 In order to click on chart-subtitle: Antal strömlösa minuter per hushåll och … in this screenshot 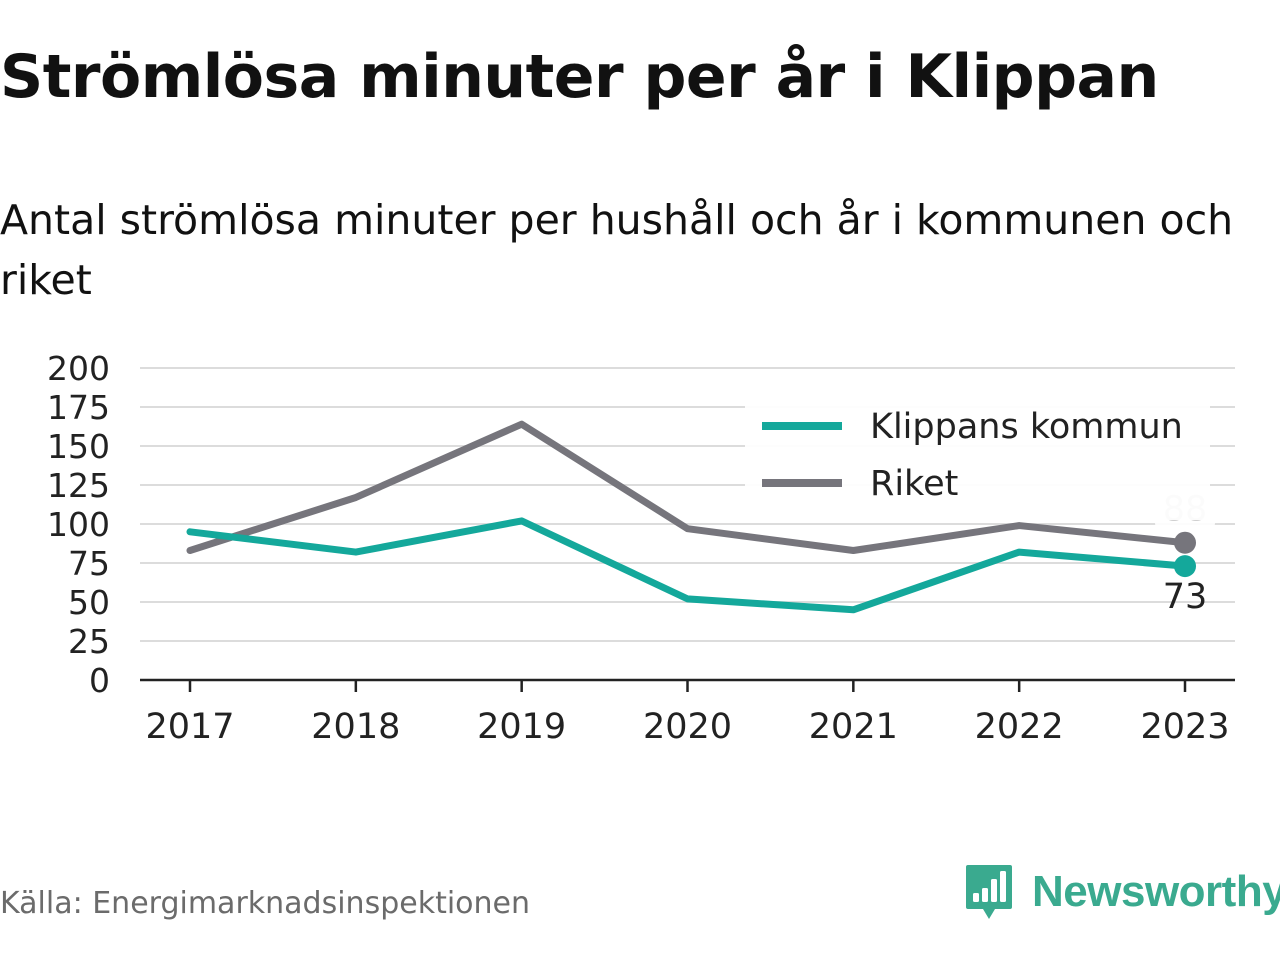, I will do `click(617, 250)`.